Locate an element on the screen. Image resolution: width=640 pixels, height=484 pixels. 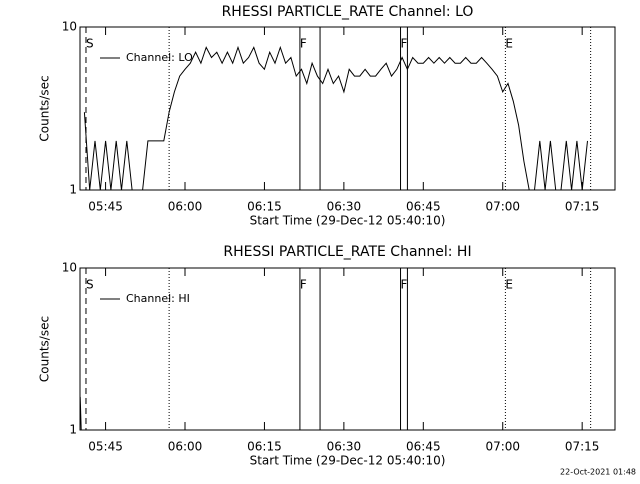
chart-title: RHESSI PARTICLE_RATE Channel: LO is located at coordinates (348, 12).